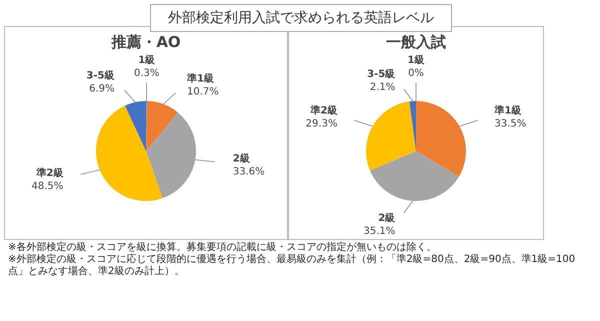  I want to click on data-label: 2.1%, so click(383, 88).